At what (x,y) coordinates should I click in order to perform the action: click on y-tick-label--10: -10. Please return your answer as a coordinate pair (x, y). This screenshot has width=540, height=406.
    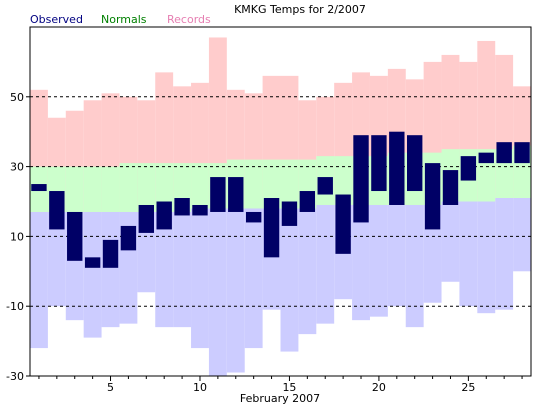
    Looking at the image, I should click on (15, 306).